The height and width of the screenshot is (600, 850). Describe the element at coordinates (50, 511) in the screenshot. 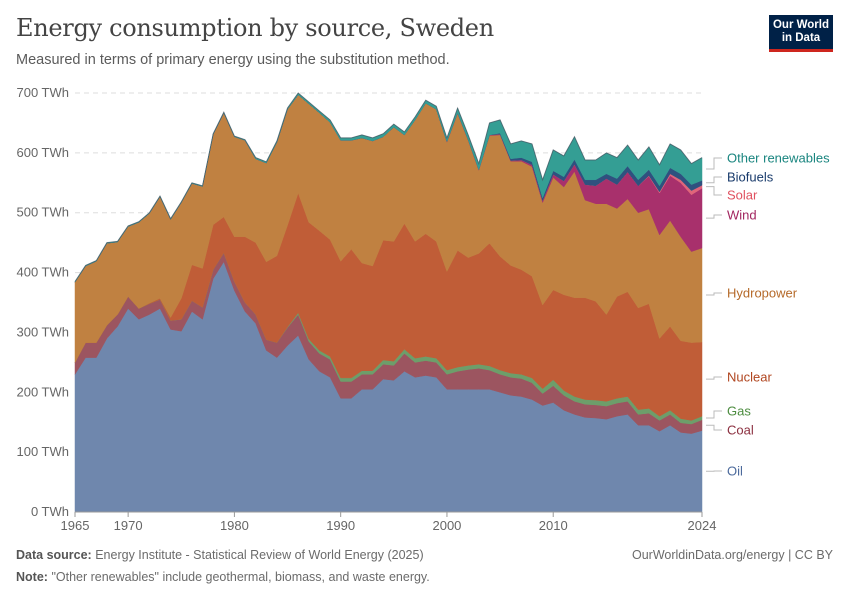

I see `y-tick-label: 0 TWh` at that location.